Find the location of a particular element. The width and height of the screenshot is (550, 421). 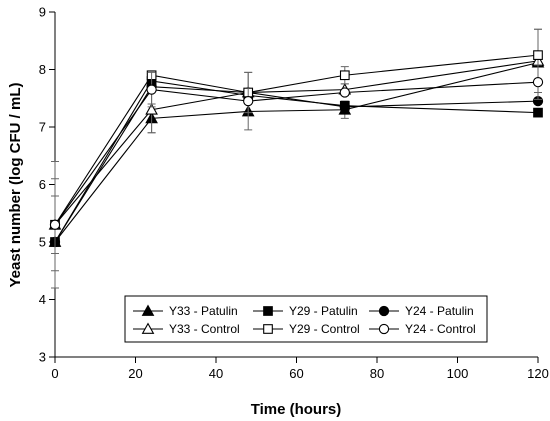

legend-item: Y33 - Patulin is located at coordinates (185, 311).